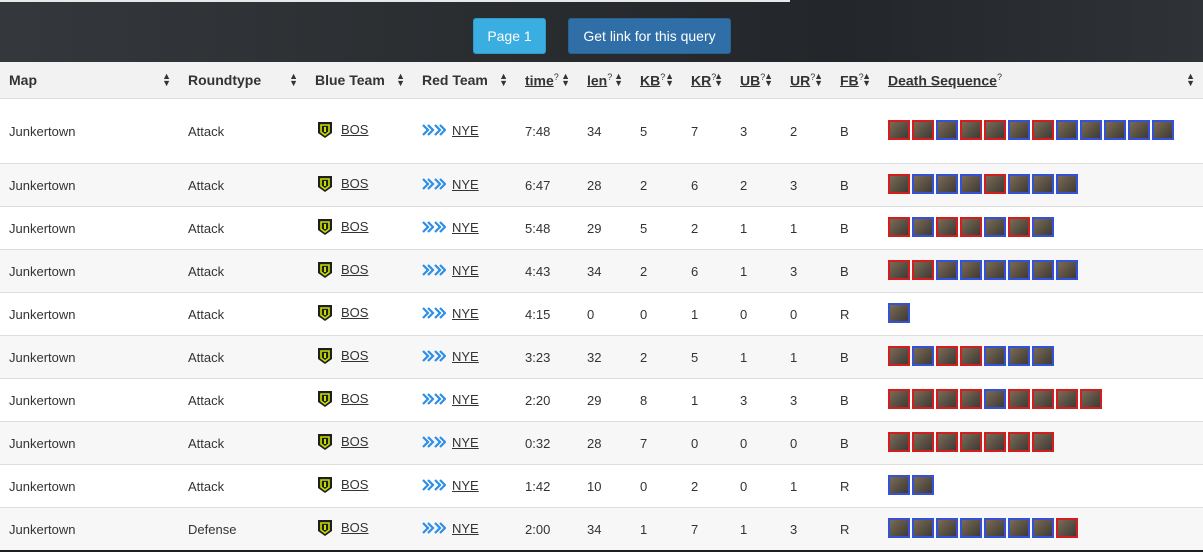 The width and height of the screenshot is (1203, 552). What do you see at coordinates (1041, 80) in the screenshot?
I see `col-death-sequence: Death Sequence? ▲ ▼` at bounding box center [1041, 80].